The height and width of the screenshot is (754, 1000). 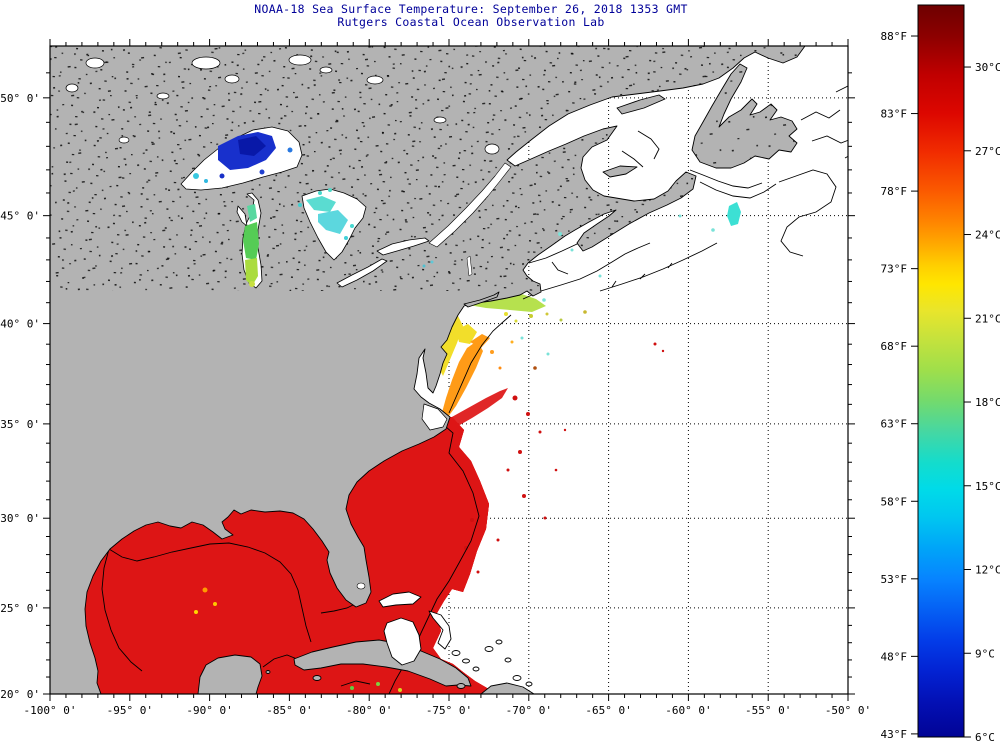 What do you see at coordinates (529, 710) in the screenshot?
I see `x-tick-label: -70° 0'` at bounding box center [529, 710].